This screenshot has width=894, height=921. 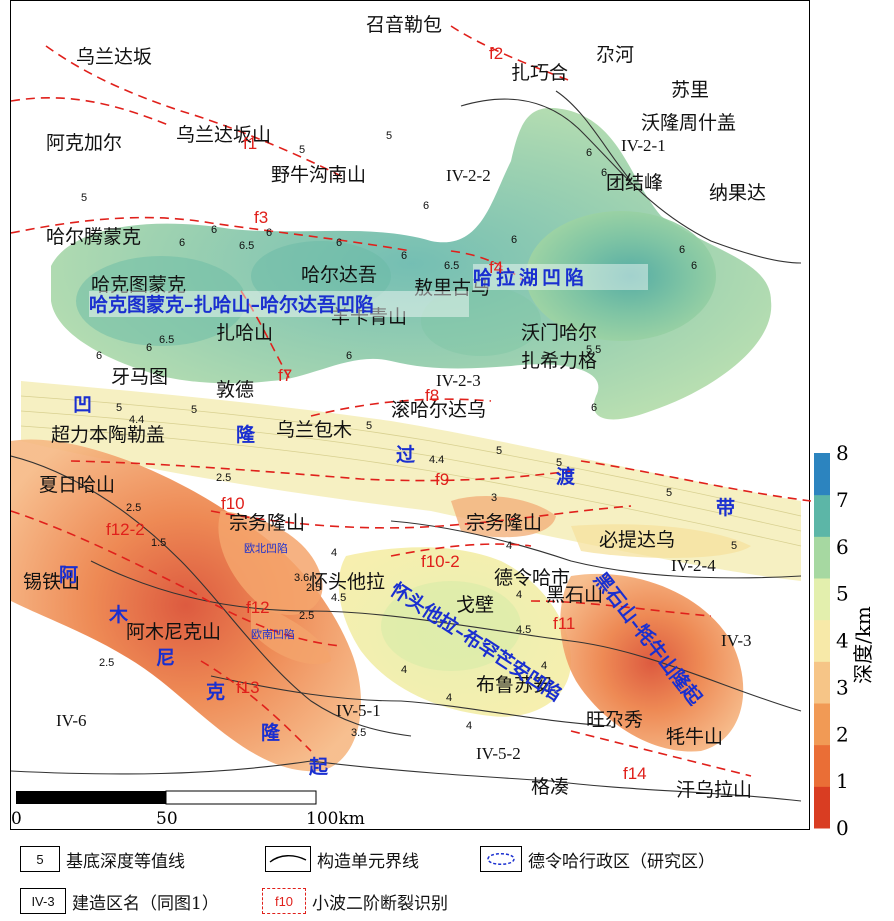 What do you see at coordinates (661, 541) in the screenshot?
I see `bitidawu-patch` at bounding box center [661, 541].